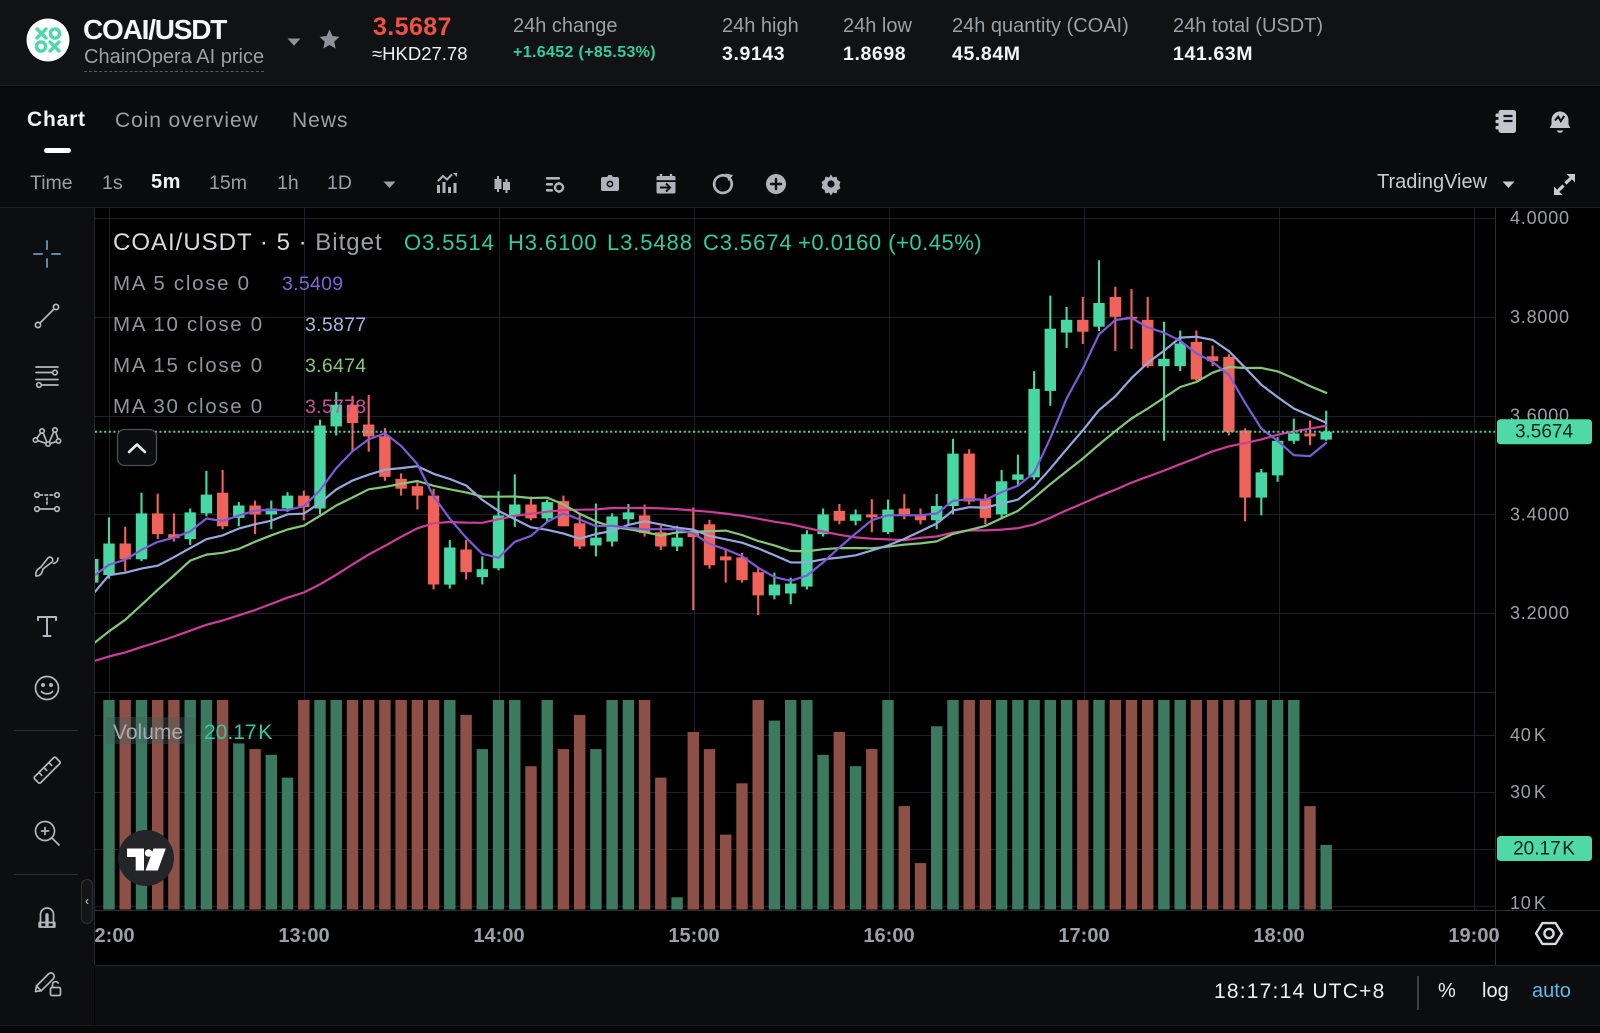  Describe the element at coordinates (188, 324) in the screenshot. I see `svg-text: MA 10 close 0` at that location.